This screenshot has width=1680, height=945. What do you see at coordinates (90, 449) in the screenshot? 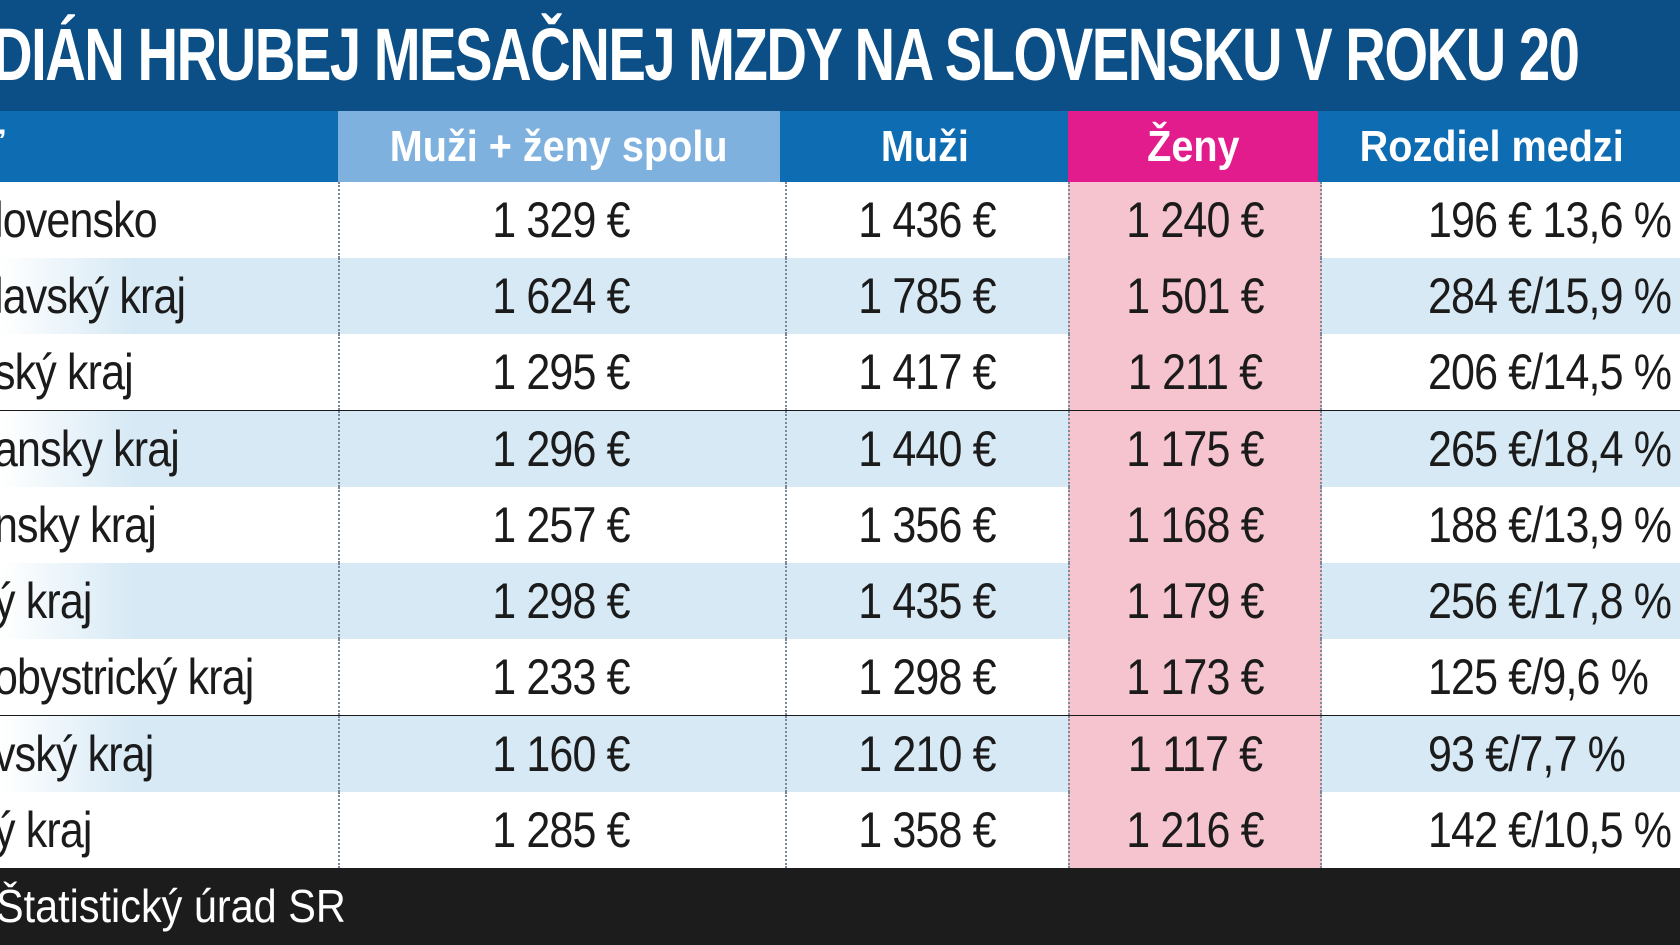
I see `row-region-value: ansky kraj` at bounding box center [90, 449].